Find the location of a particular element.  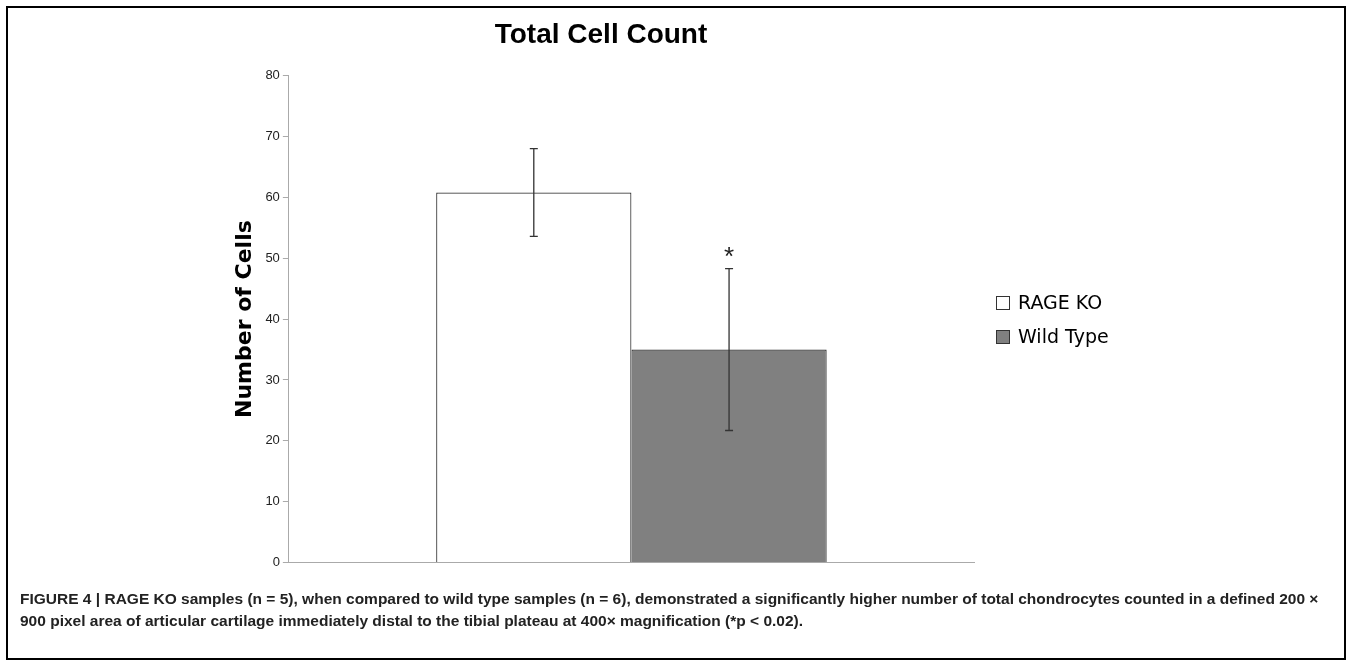

y-tick-label: 20 is located at coordinates (272, 440).